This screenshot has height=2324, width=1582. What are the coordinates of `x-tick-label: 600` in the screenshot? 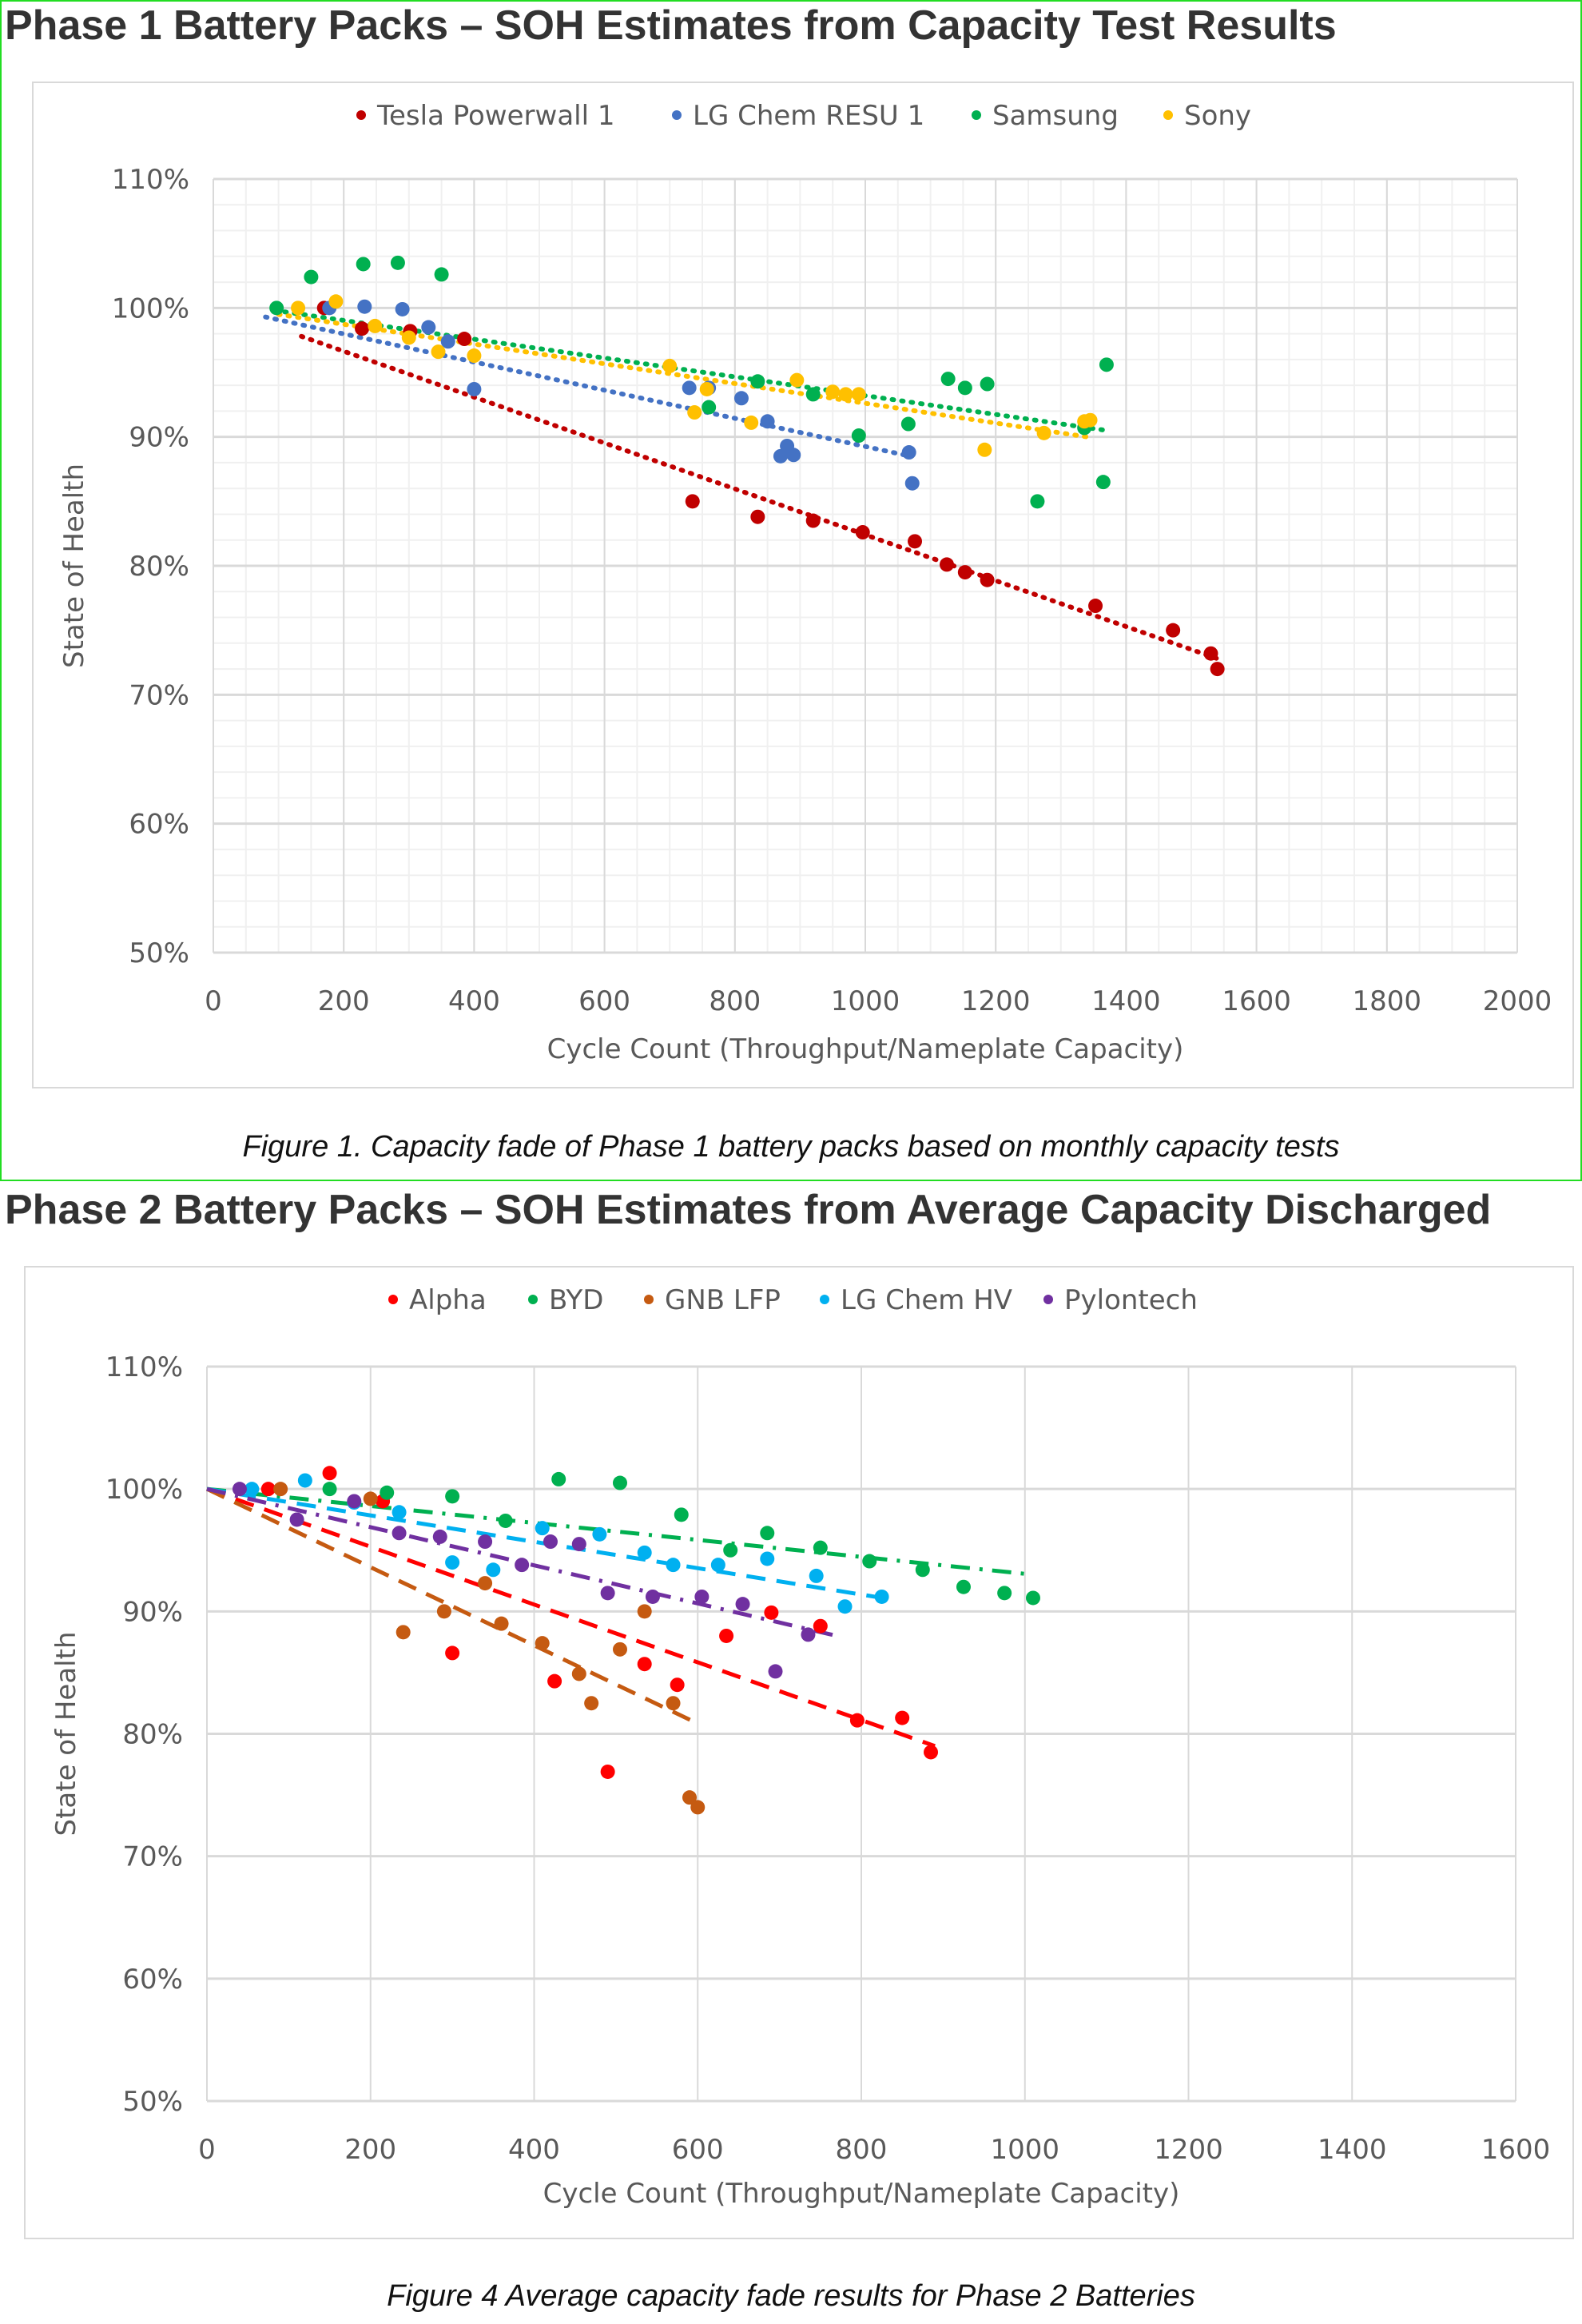 It's located at (698, 2150).